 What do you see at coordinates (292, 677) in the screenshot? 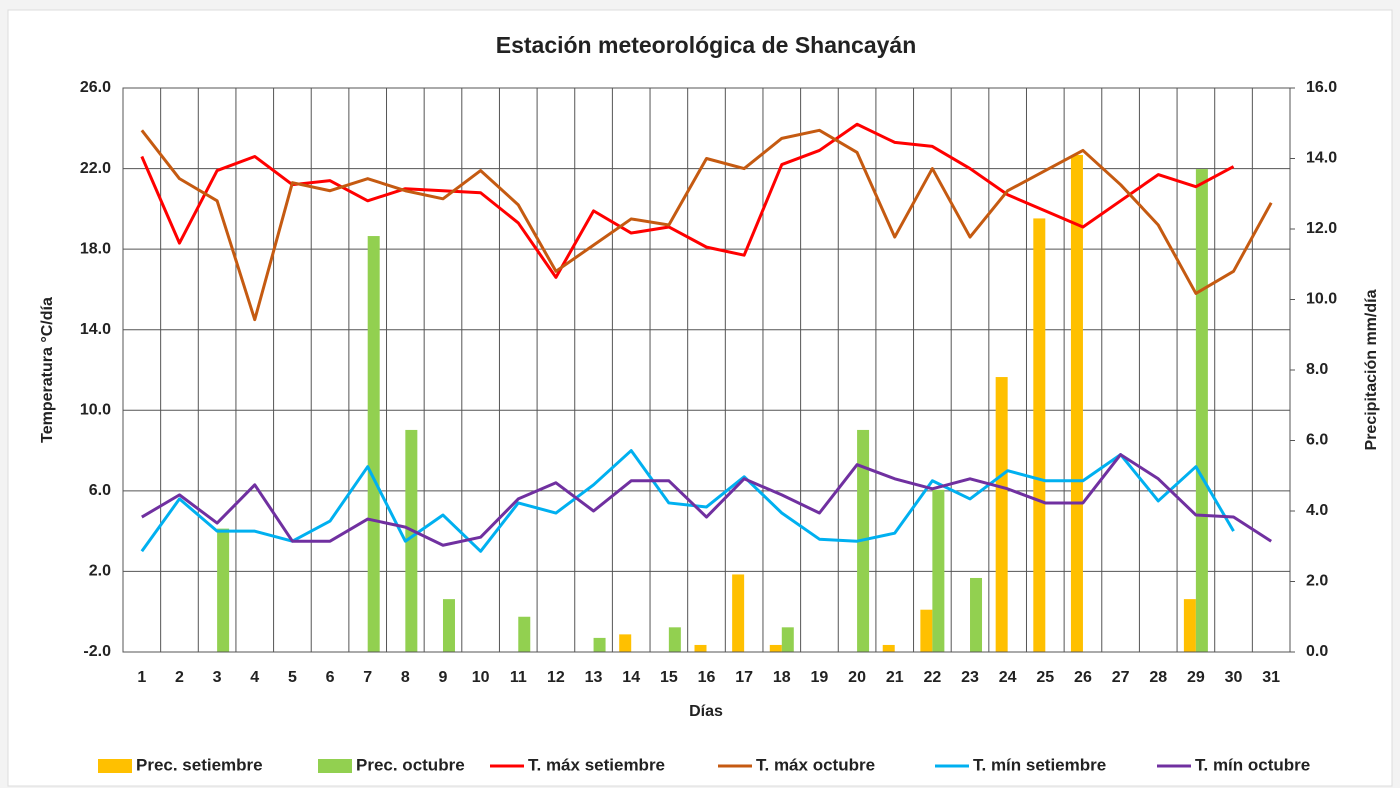
I see `x-tick-label: 5` at bounding box center [292, 677].